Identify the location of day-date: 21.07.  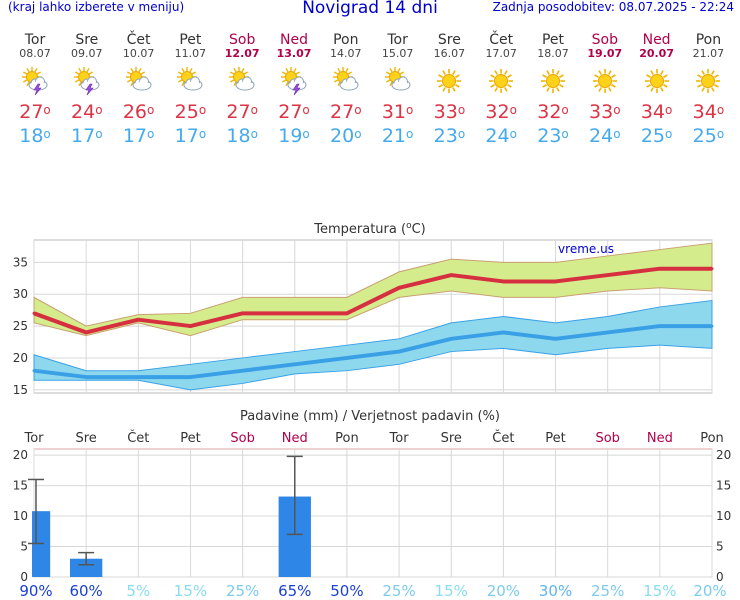
(708, 53).